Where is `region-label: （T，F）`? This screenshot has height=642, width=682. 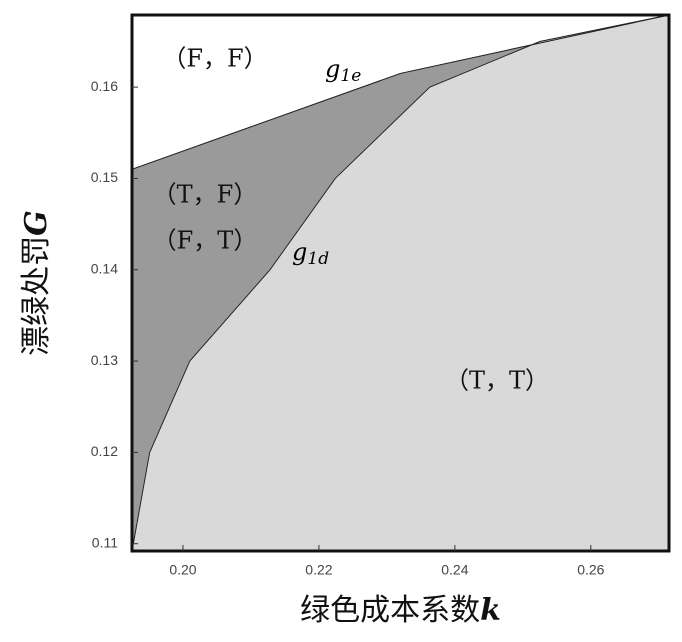 region-label: （T，F） is located at coordinates (205, 195).